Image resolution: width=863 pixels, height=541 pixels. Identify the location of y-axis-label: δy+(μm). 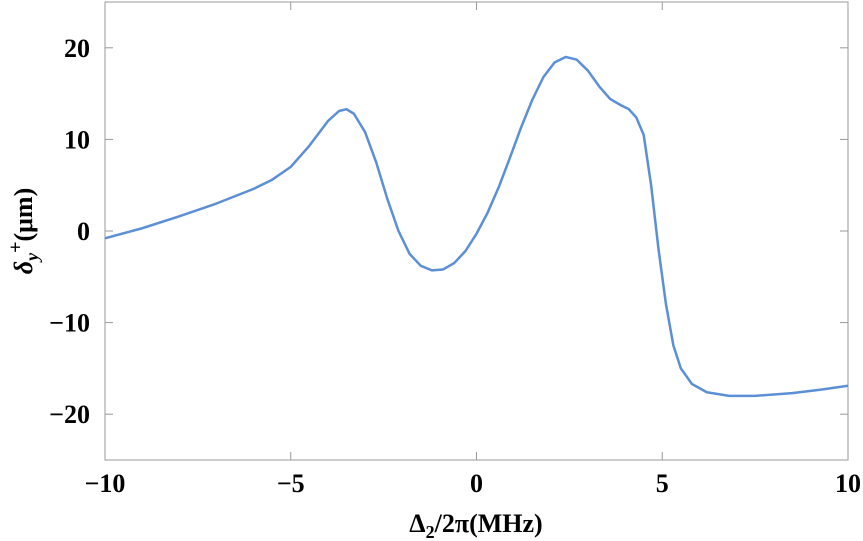
(23, 231).